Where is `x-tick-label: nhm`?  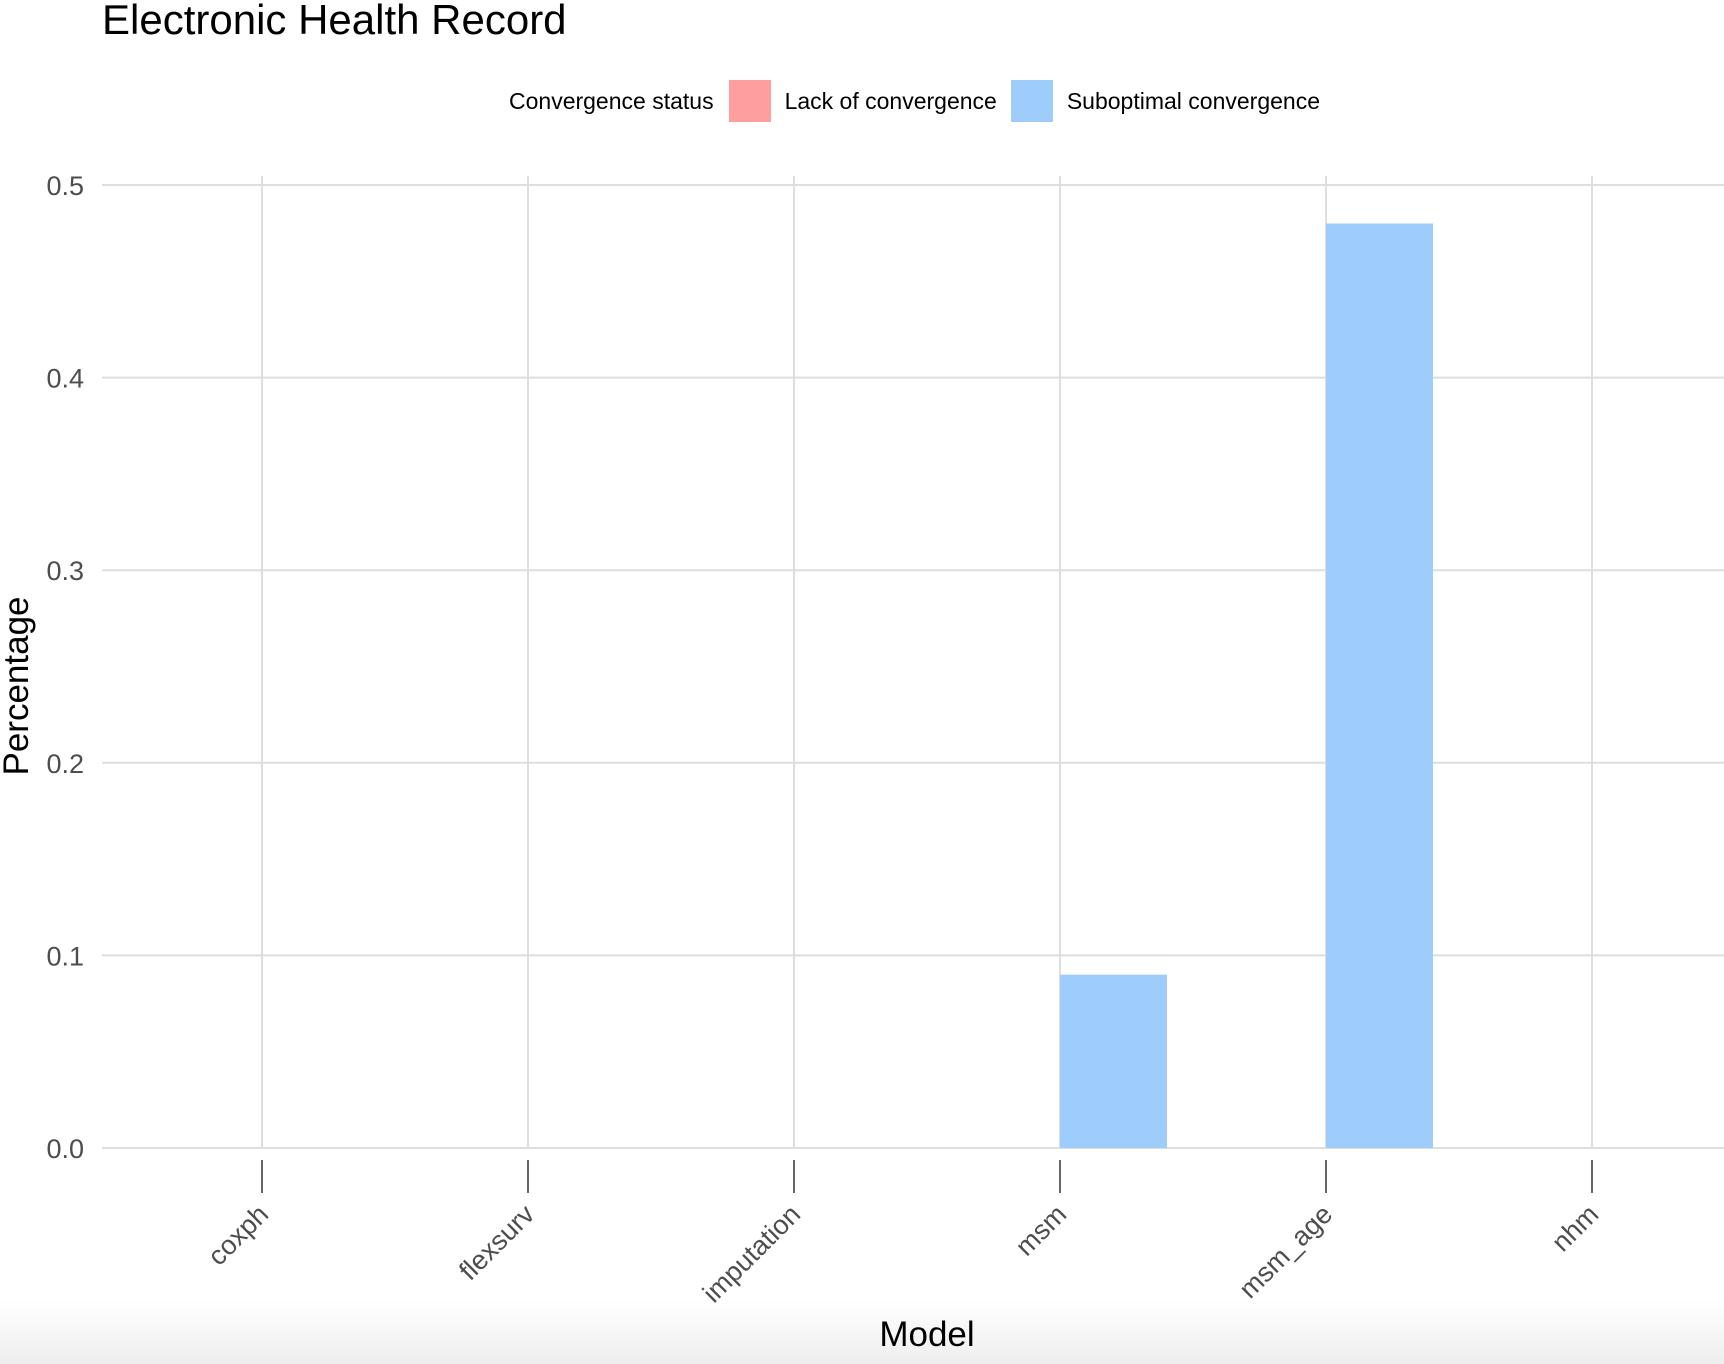 x-tick-label: nhm is located at coordinates (1575, 1228).